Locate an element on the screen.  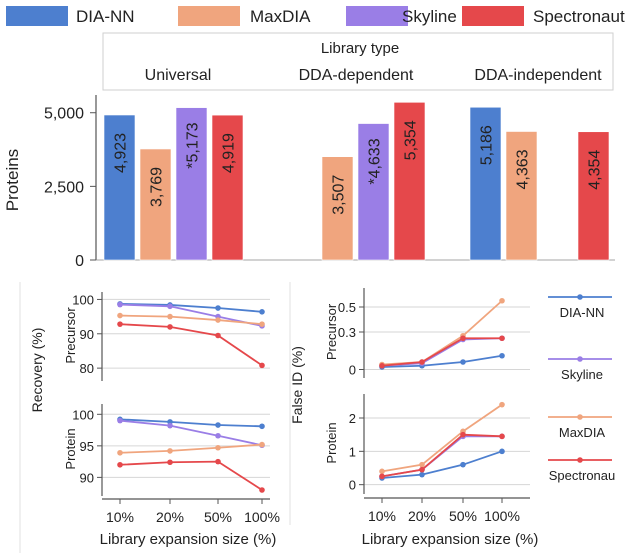
y-axis-label: Recovery (%) is located at coordinates (37, 370).